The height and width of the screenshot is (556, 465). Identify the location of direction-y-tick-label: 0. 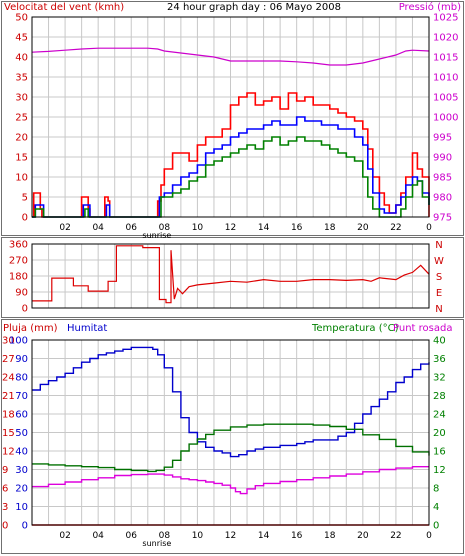
(25, 309).